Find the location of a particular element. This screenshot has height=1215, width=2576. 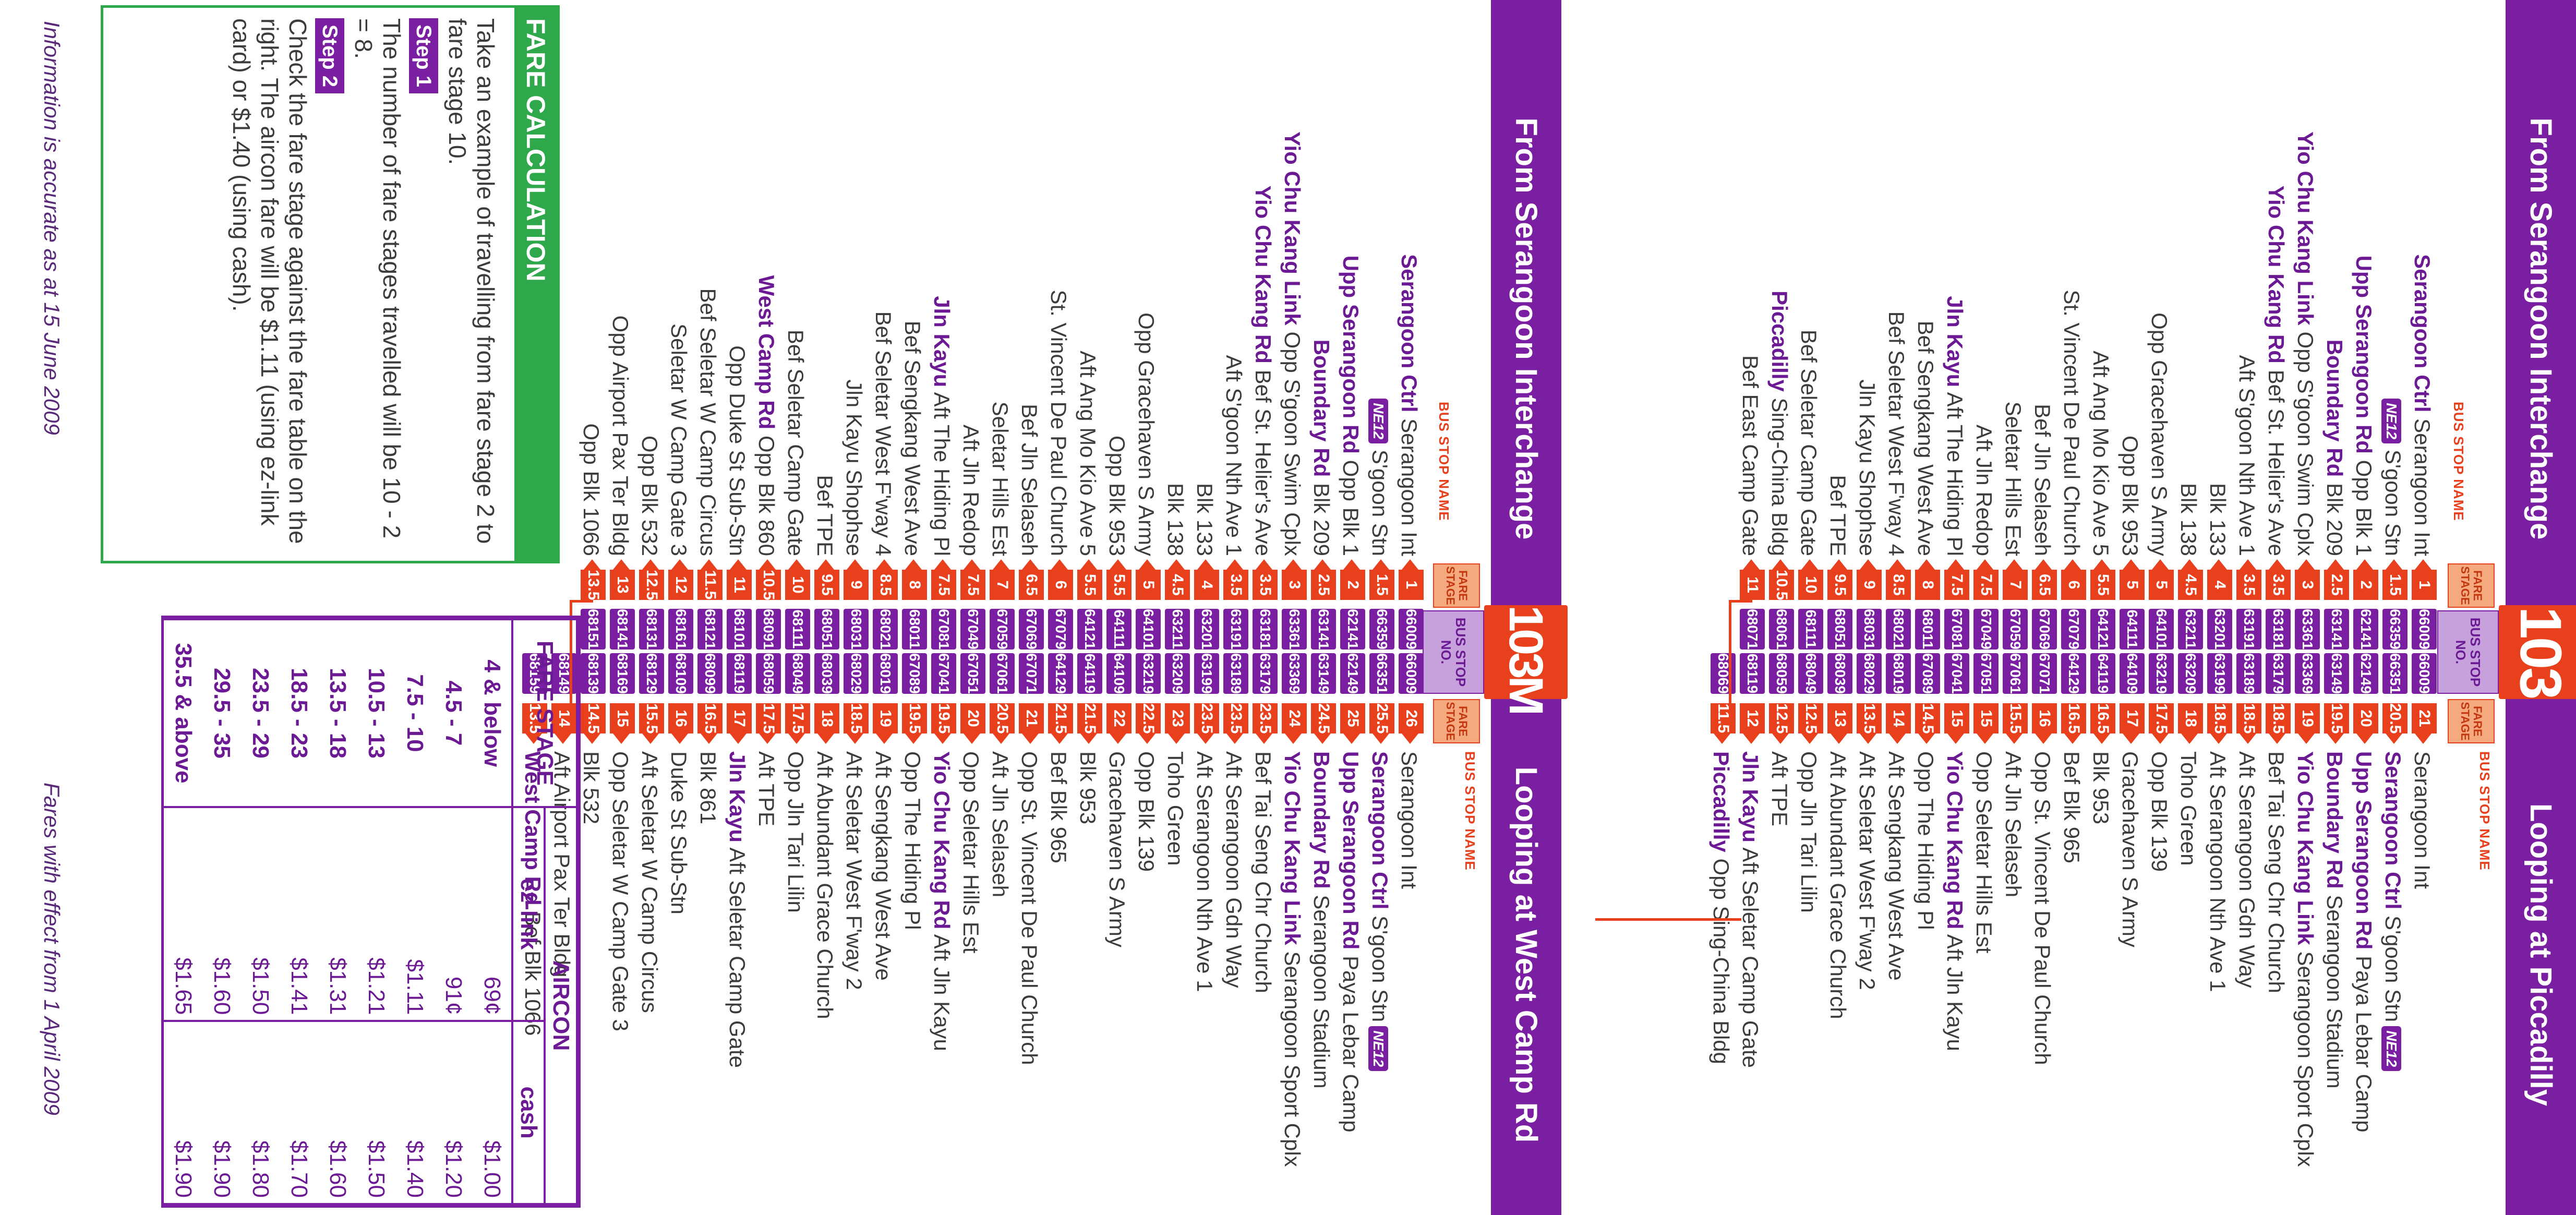

right-stop-name: Aft Jln Selaseh is located at coordinates (2013, 824).